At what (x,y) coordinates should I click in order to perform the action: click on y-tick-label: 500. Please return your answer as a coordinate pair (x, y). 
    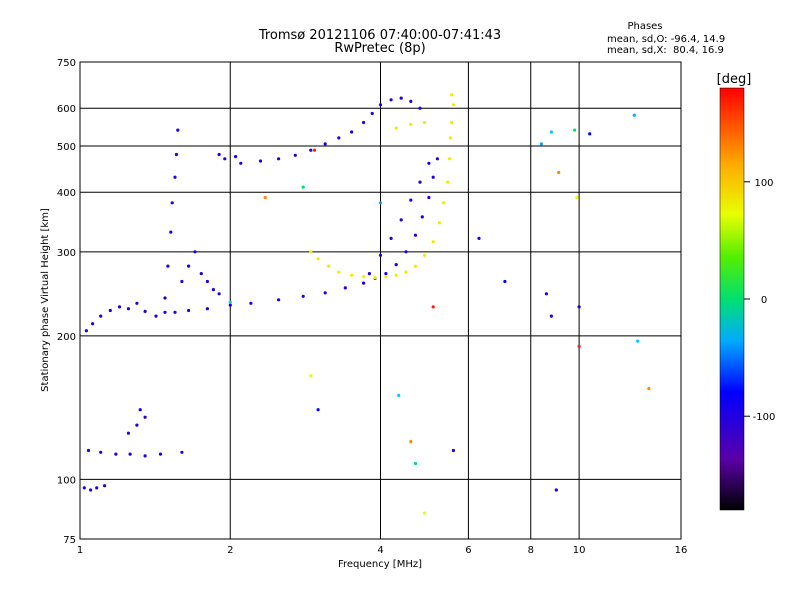
    Looking at the image, I should click on (66, 147).